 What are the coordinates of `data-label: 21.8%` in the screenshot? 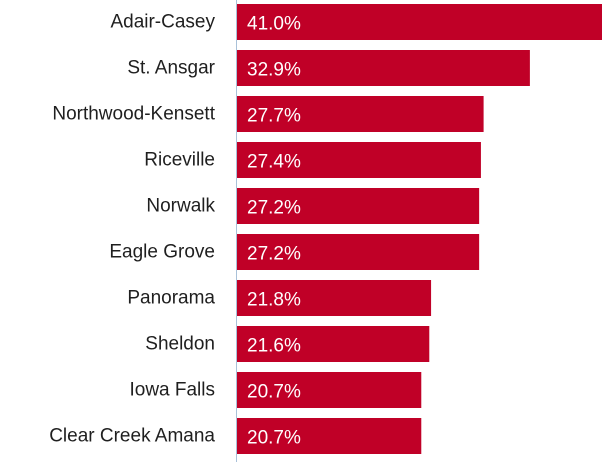 It's located at (274, 300).